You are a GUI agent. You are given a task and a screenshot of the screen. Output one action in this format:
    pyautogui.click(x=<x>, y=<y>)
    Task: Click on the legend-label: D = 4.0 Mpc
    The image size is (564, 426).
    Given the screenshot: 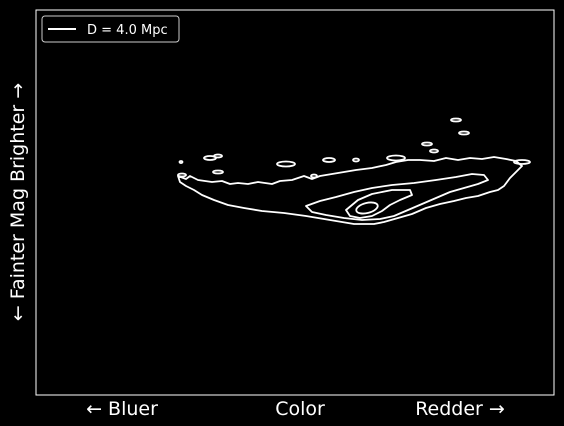 What is the action you would take?
    pyautogui.click(x=127, y=30)
    